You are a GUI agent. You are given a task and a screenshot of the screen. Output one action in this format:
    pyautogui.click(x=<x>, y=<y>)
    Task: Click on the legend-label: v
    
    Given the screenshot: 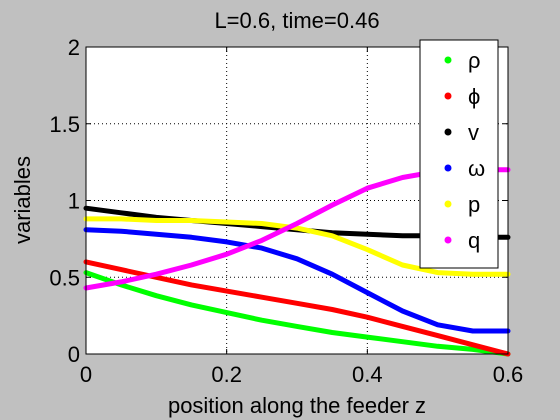 What is the action you would take?
    pyautogui.click(x=473, y=132)
    